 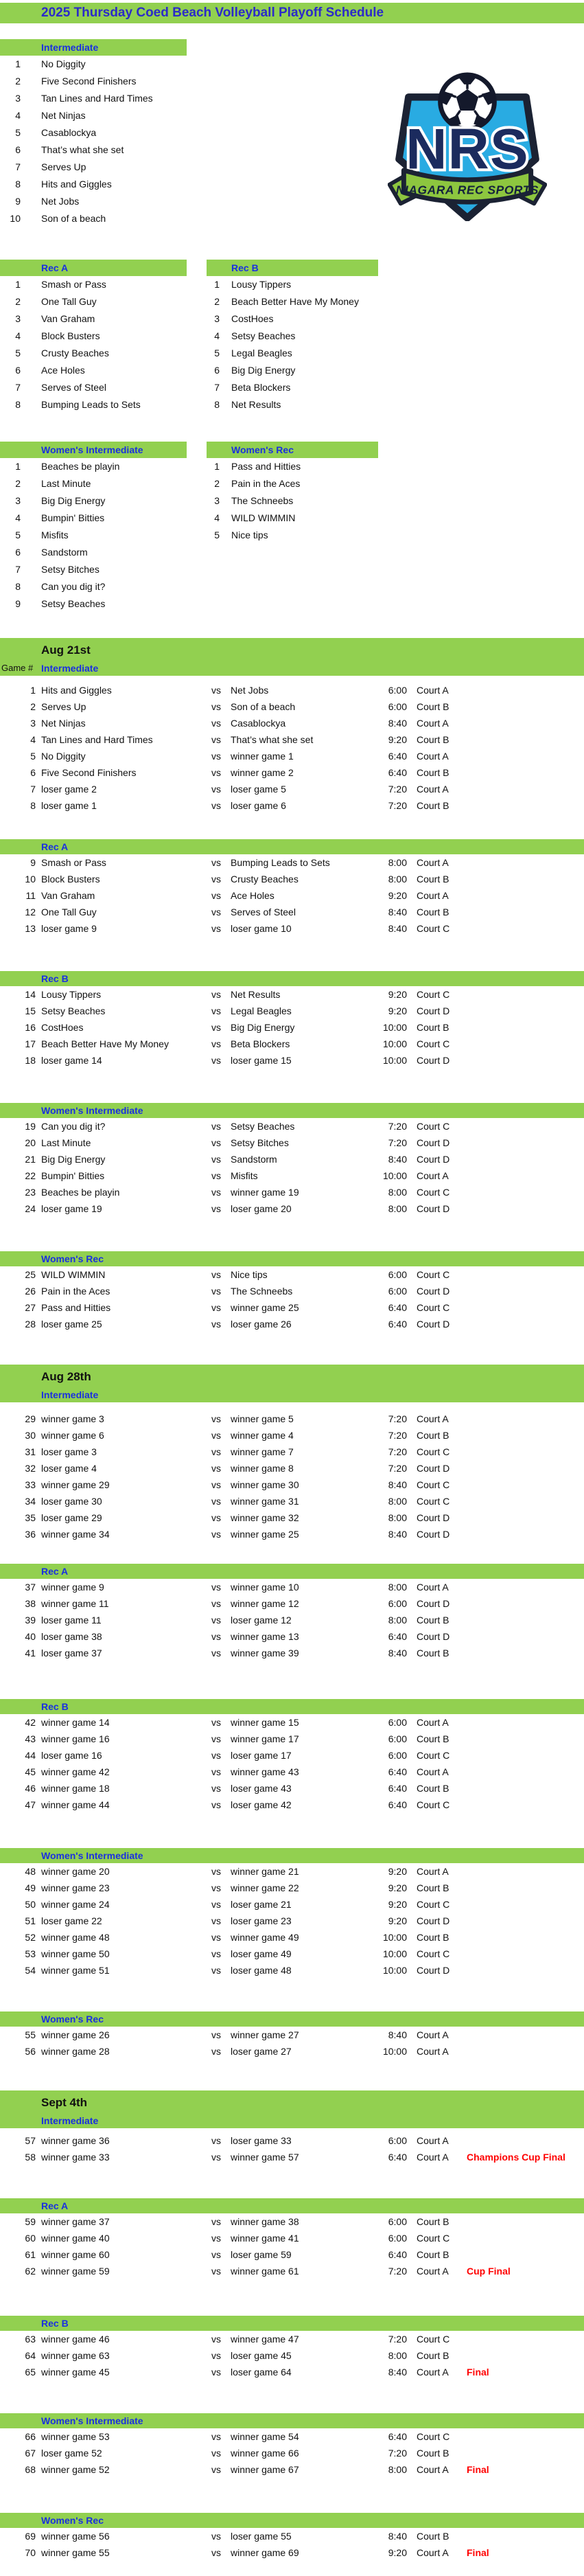 I want to click on game-number: 9, so click(x=33, y=862).